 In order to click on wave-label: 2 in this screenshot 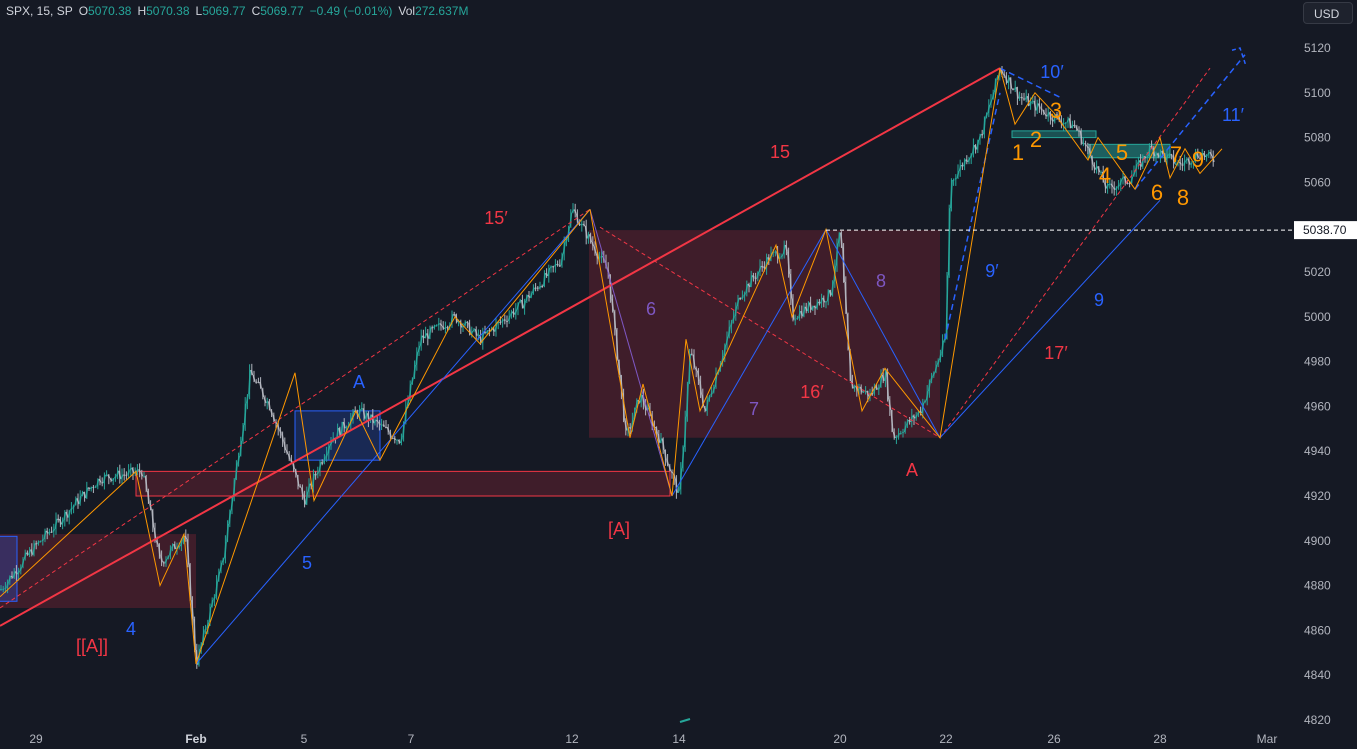, I will do `click(1036, 139)`.